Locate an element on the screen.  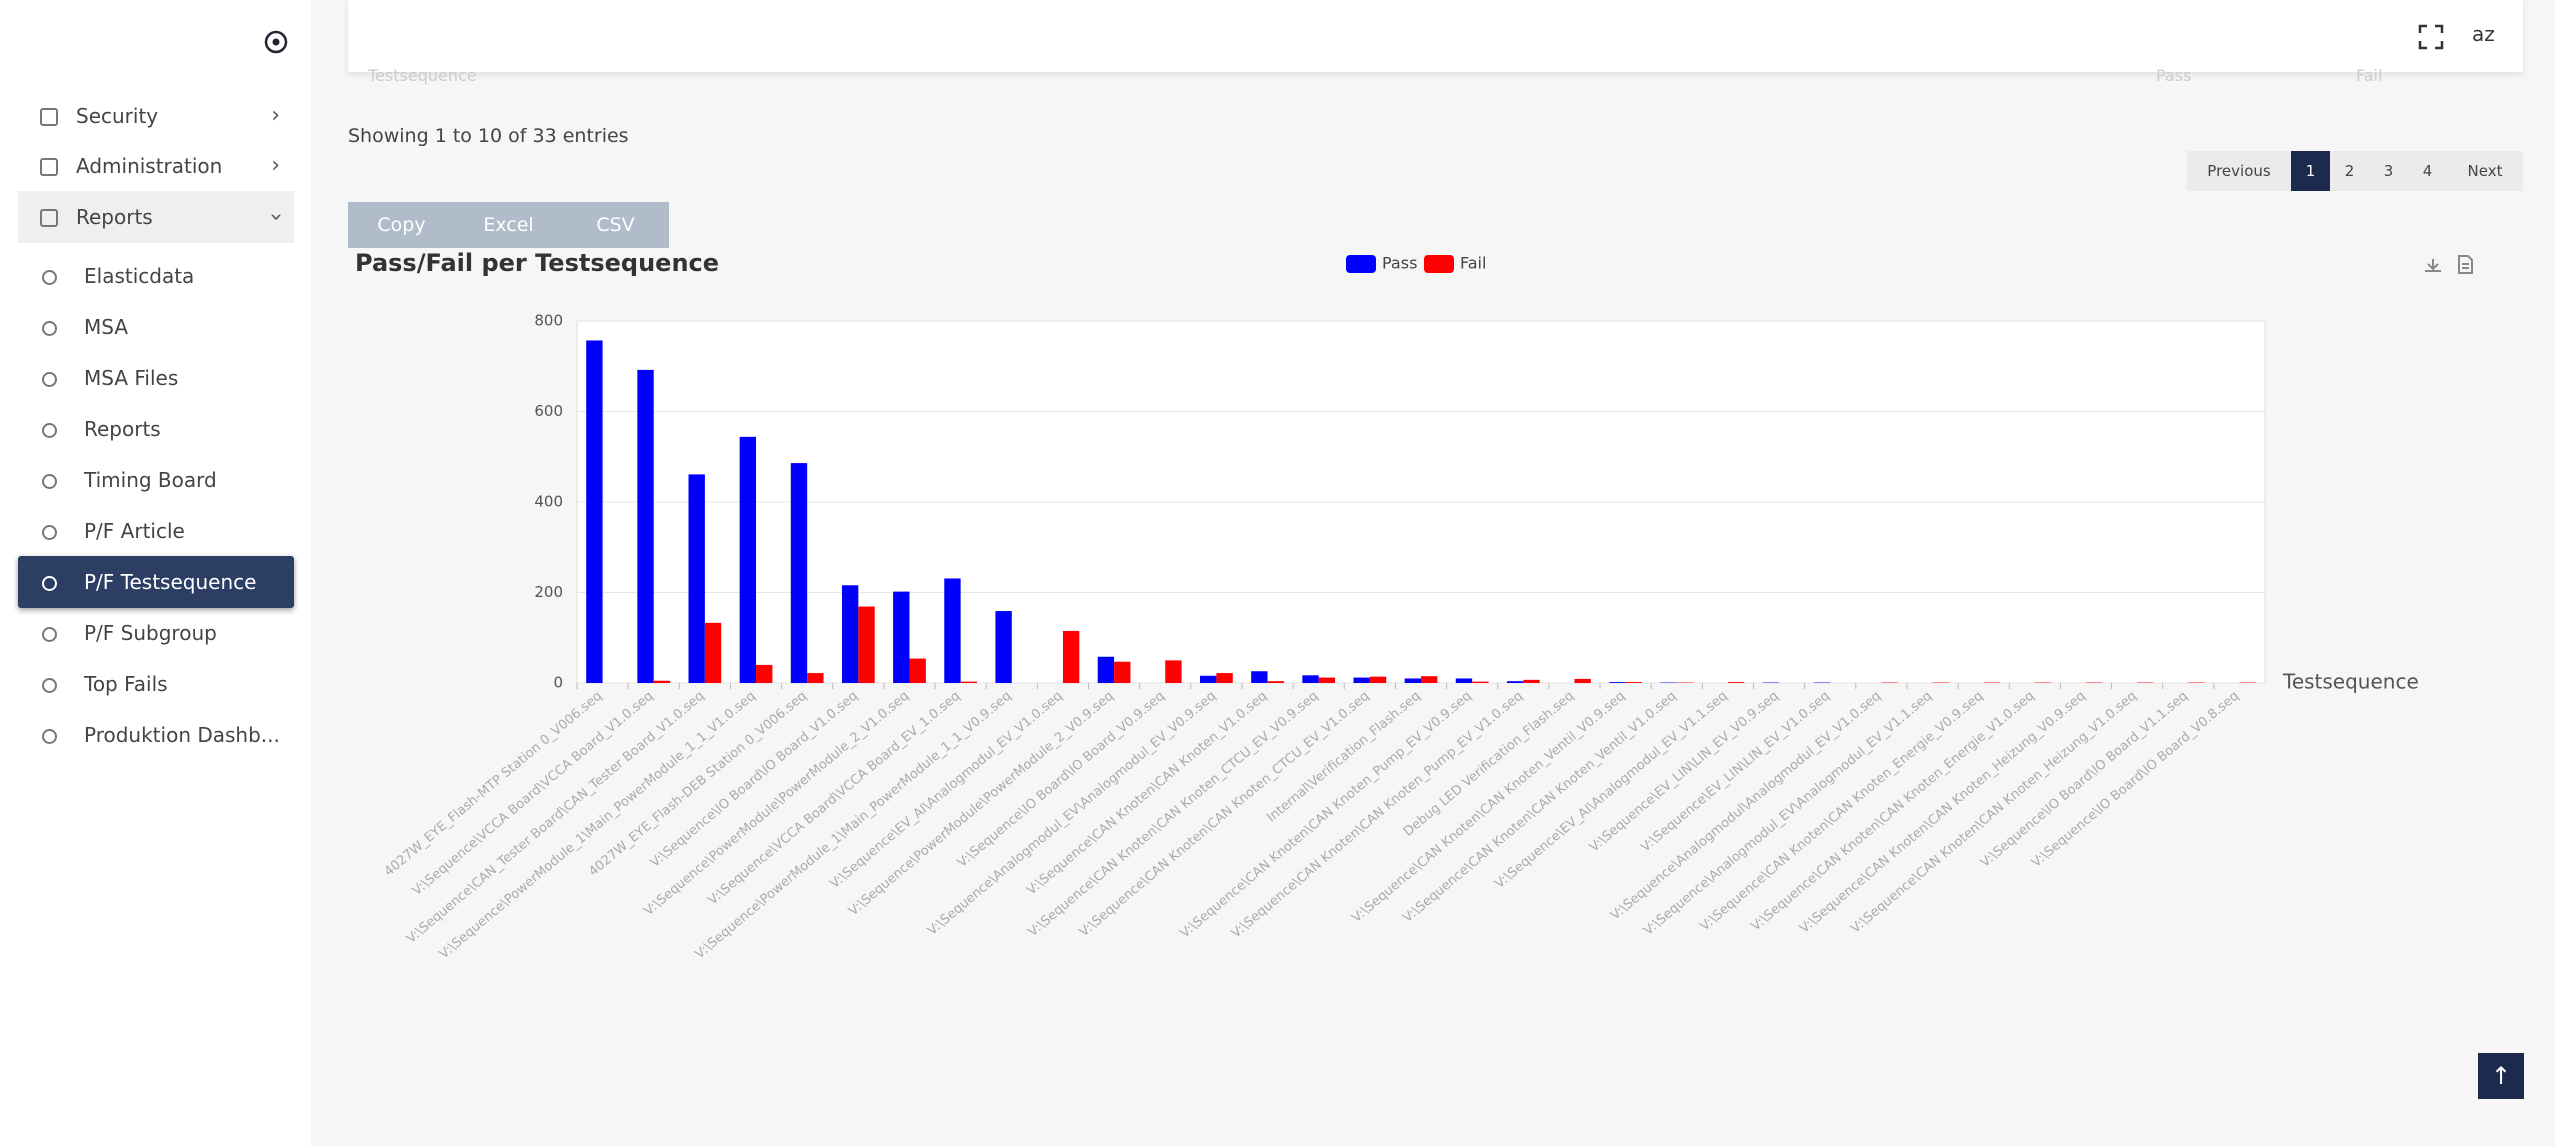
x-tick-label: V:\Sequence\EV_LIN\LIN_EV_V1.0.seq is located at coordinates (1735, 772).